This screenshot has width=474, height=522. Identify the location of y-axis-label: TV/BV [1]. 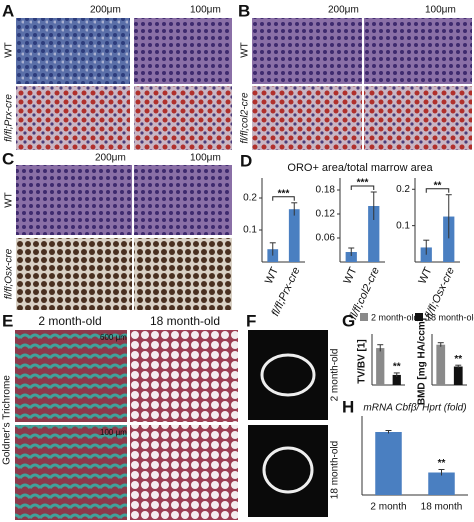
(362, 361).